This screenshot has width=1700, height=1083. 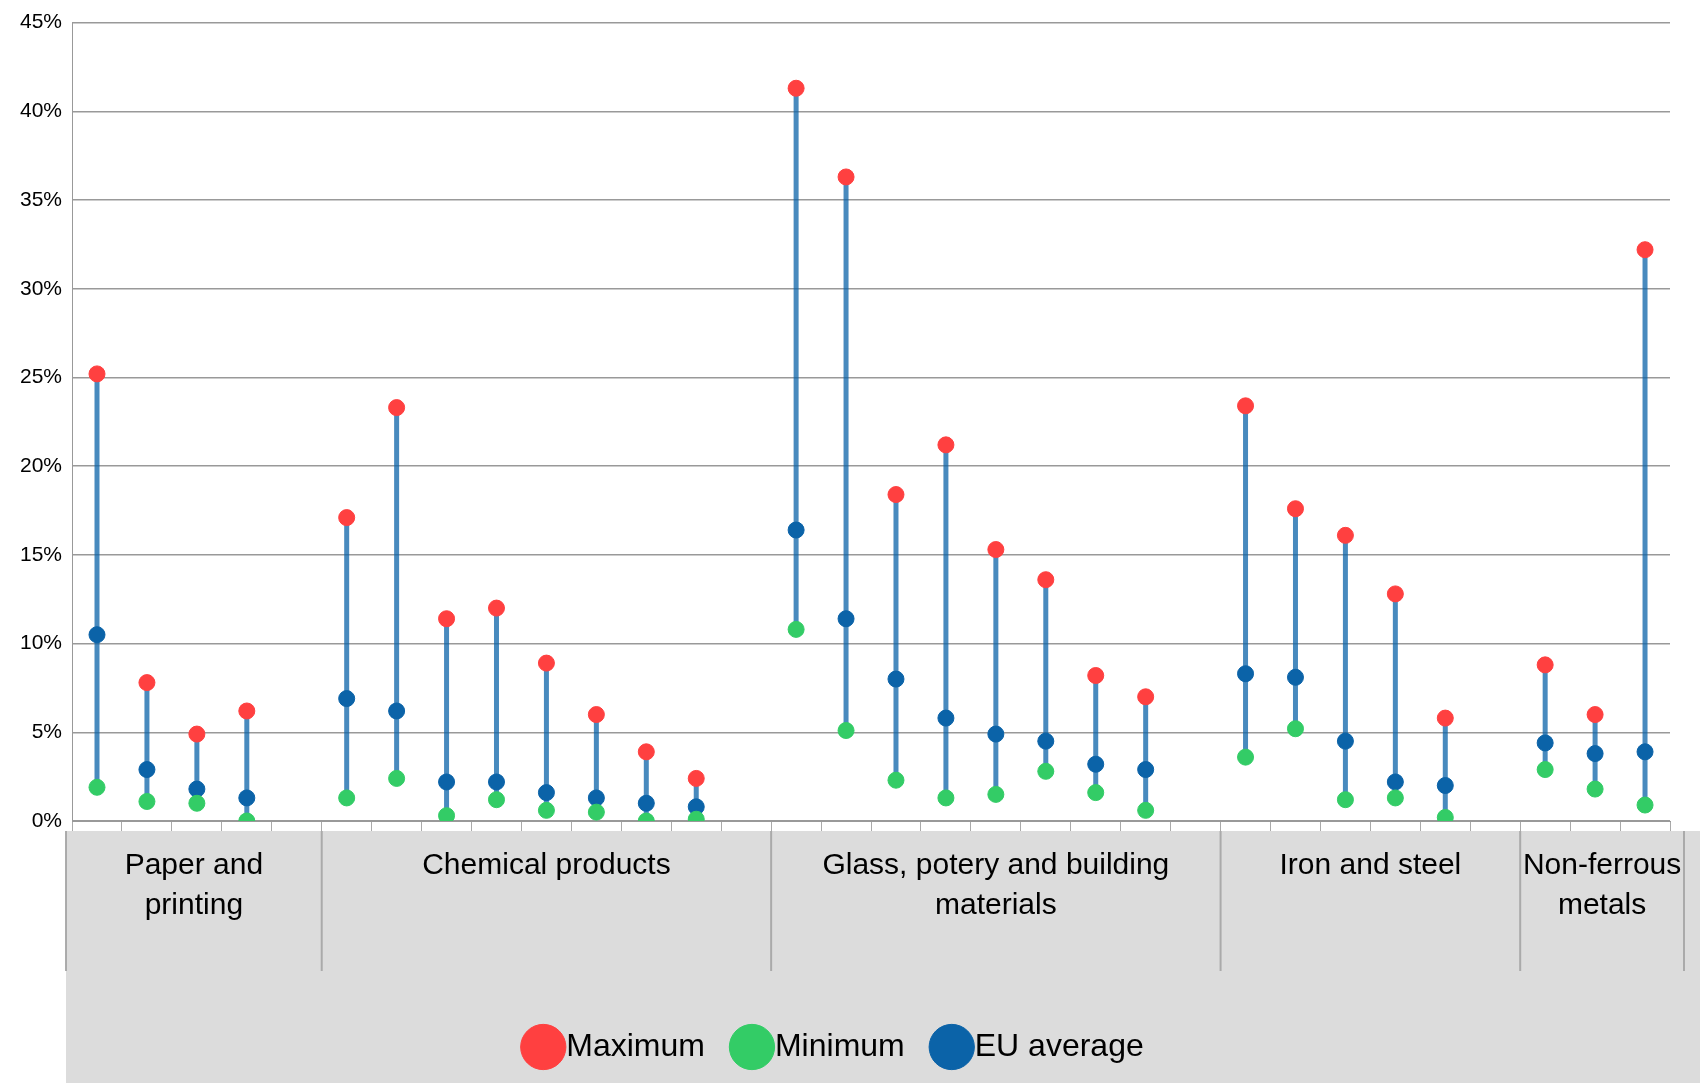 I want to click on text: Paper and printing, so click(x=194, y=884).